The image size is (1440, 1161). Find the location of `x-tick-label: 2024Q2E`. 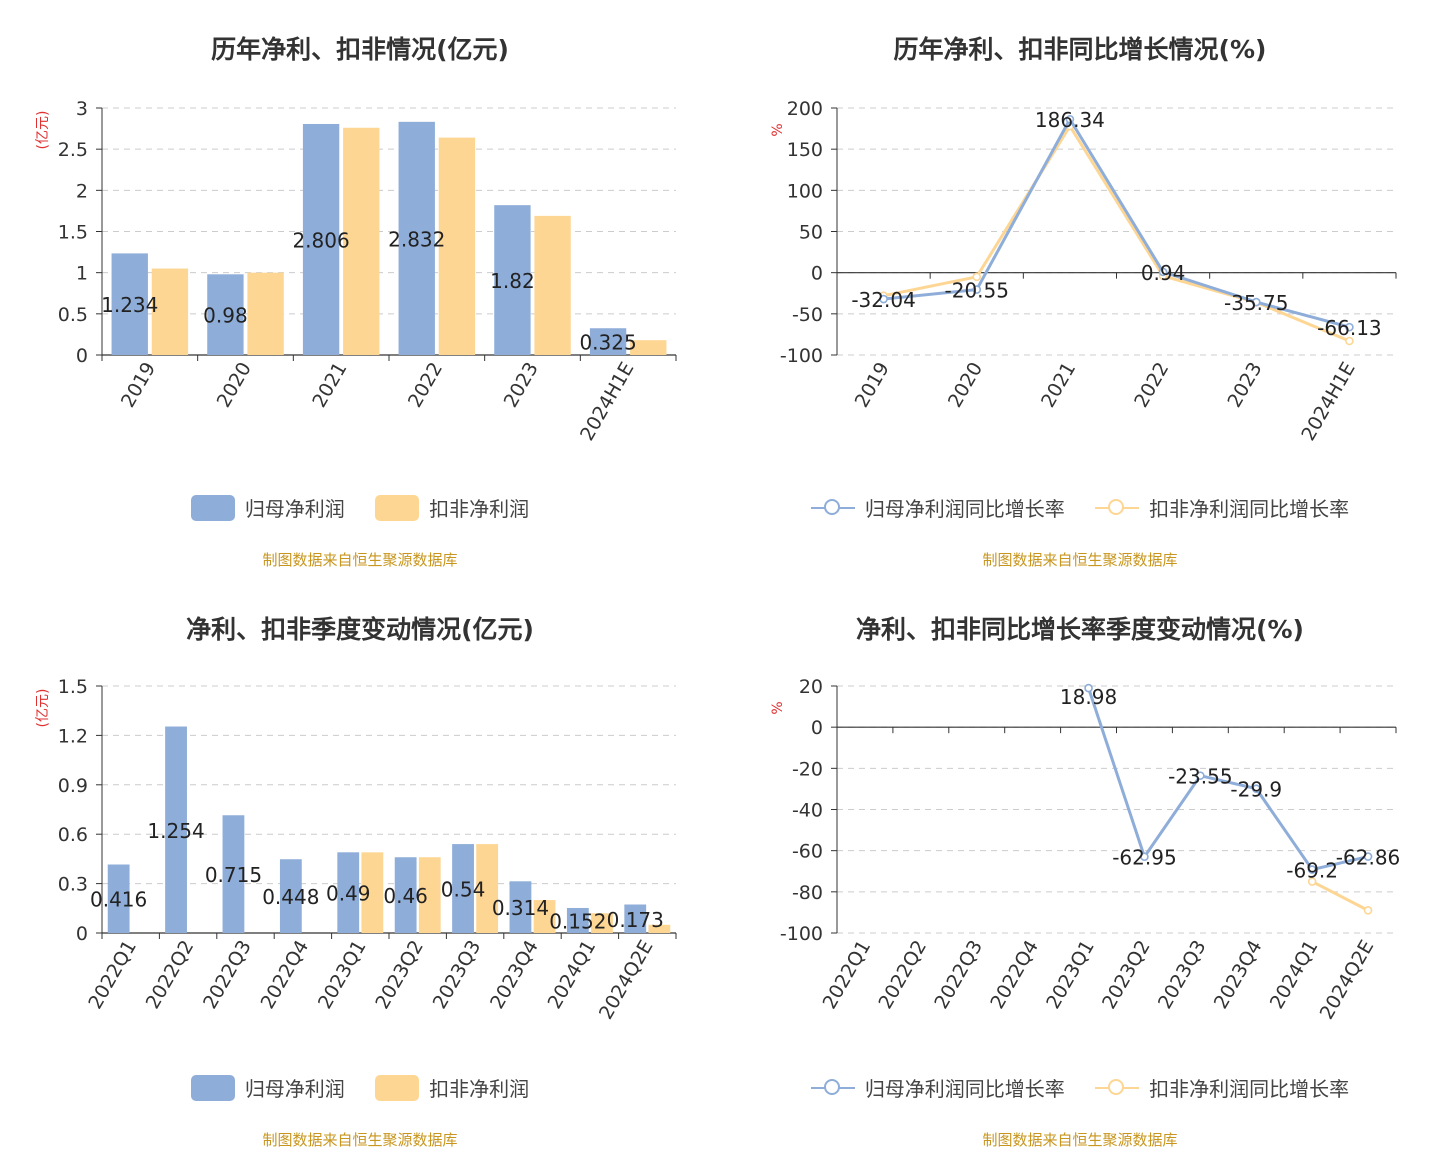

x-tick-label: 2024Q2E is located at coordinates (1347, 980).